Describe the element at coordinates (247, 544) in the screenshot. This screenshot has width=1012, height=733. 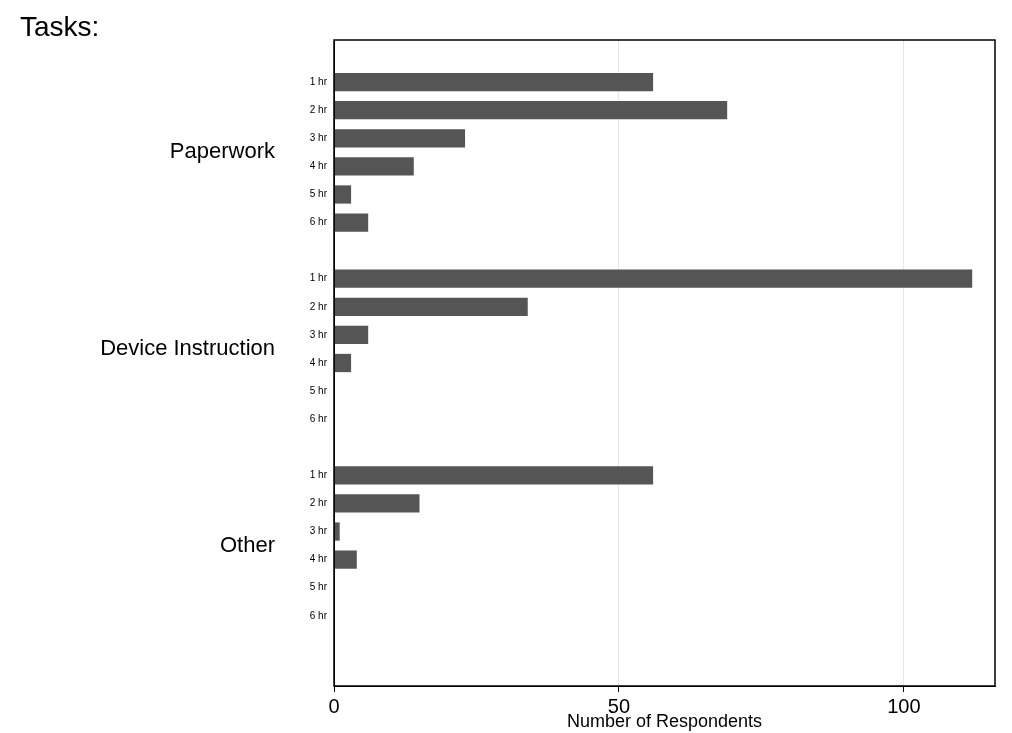
I see `text: Other` at that location.